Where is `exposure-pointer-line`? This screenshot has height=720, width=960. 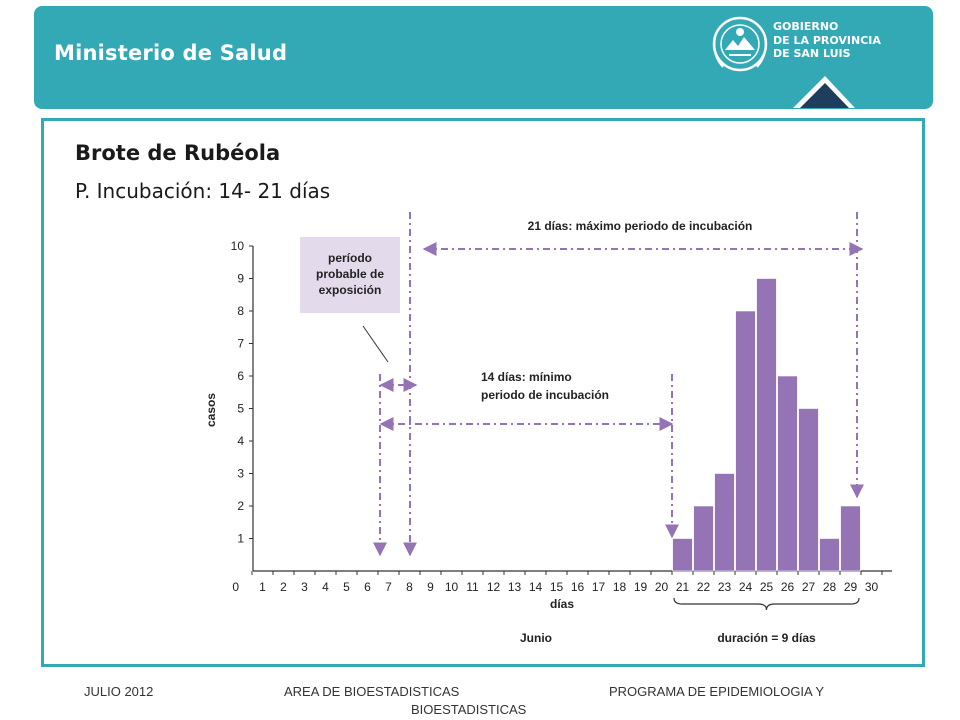
exposure-pointer-line is located at coordinates (375, 344).